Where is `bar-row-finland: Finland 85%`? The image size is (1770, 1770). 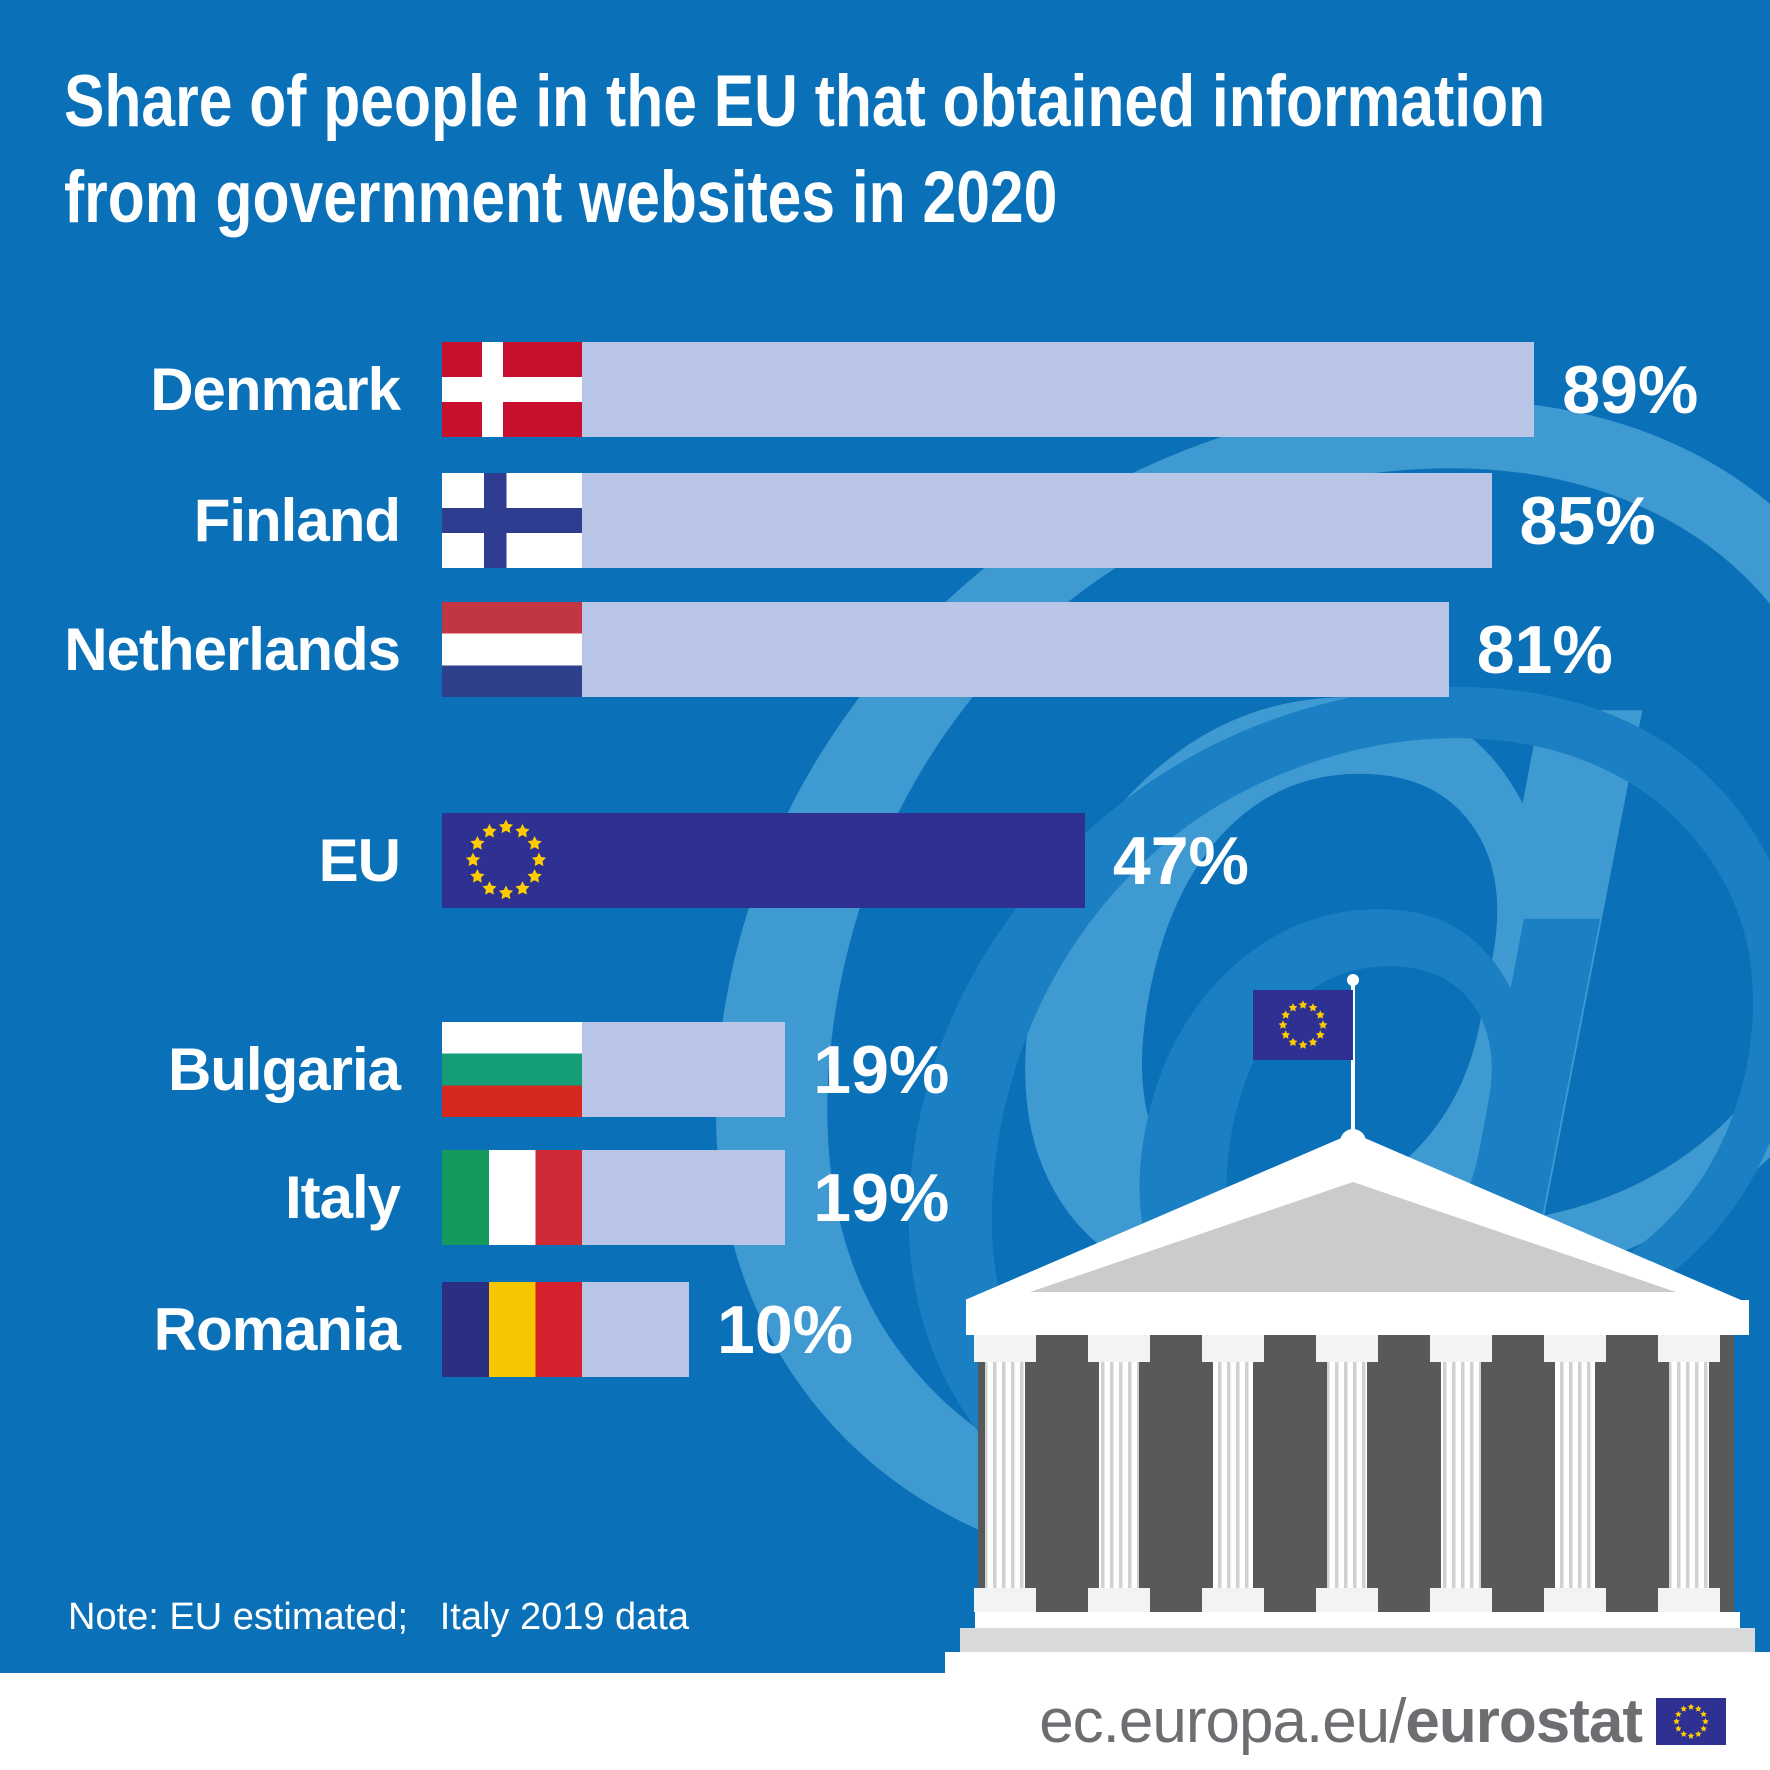
bar-row-finland: Finland 85% is located at coordinates (858, 520).